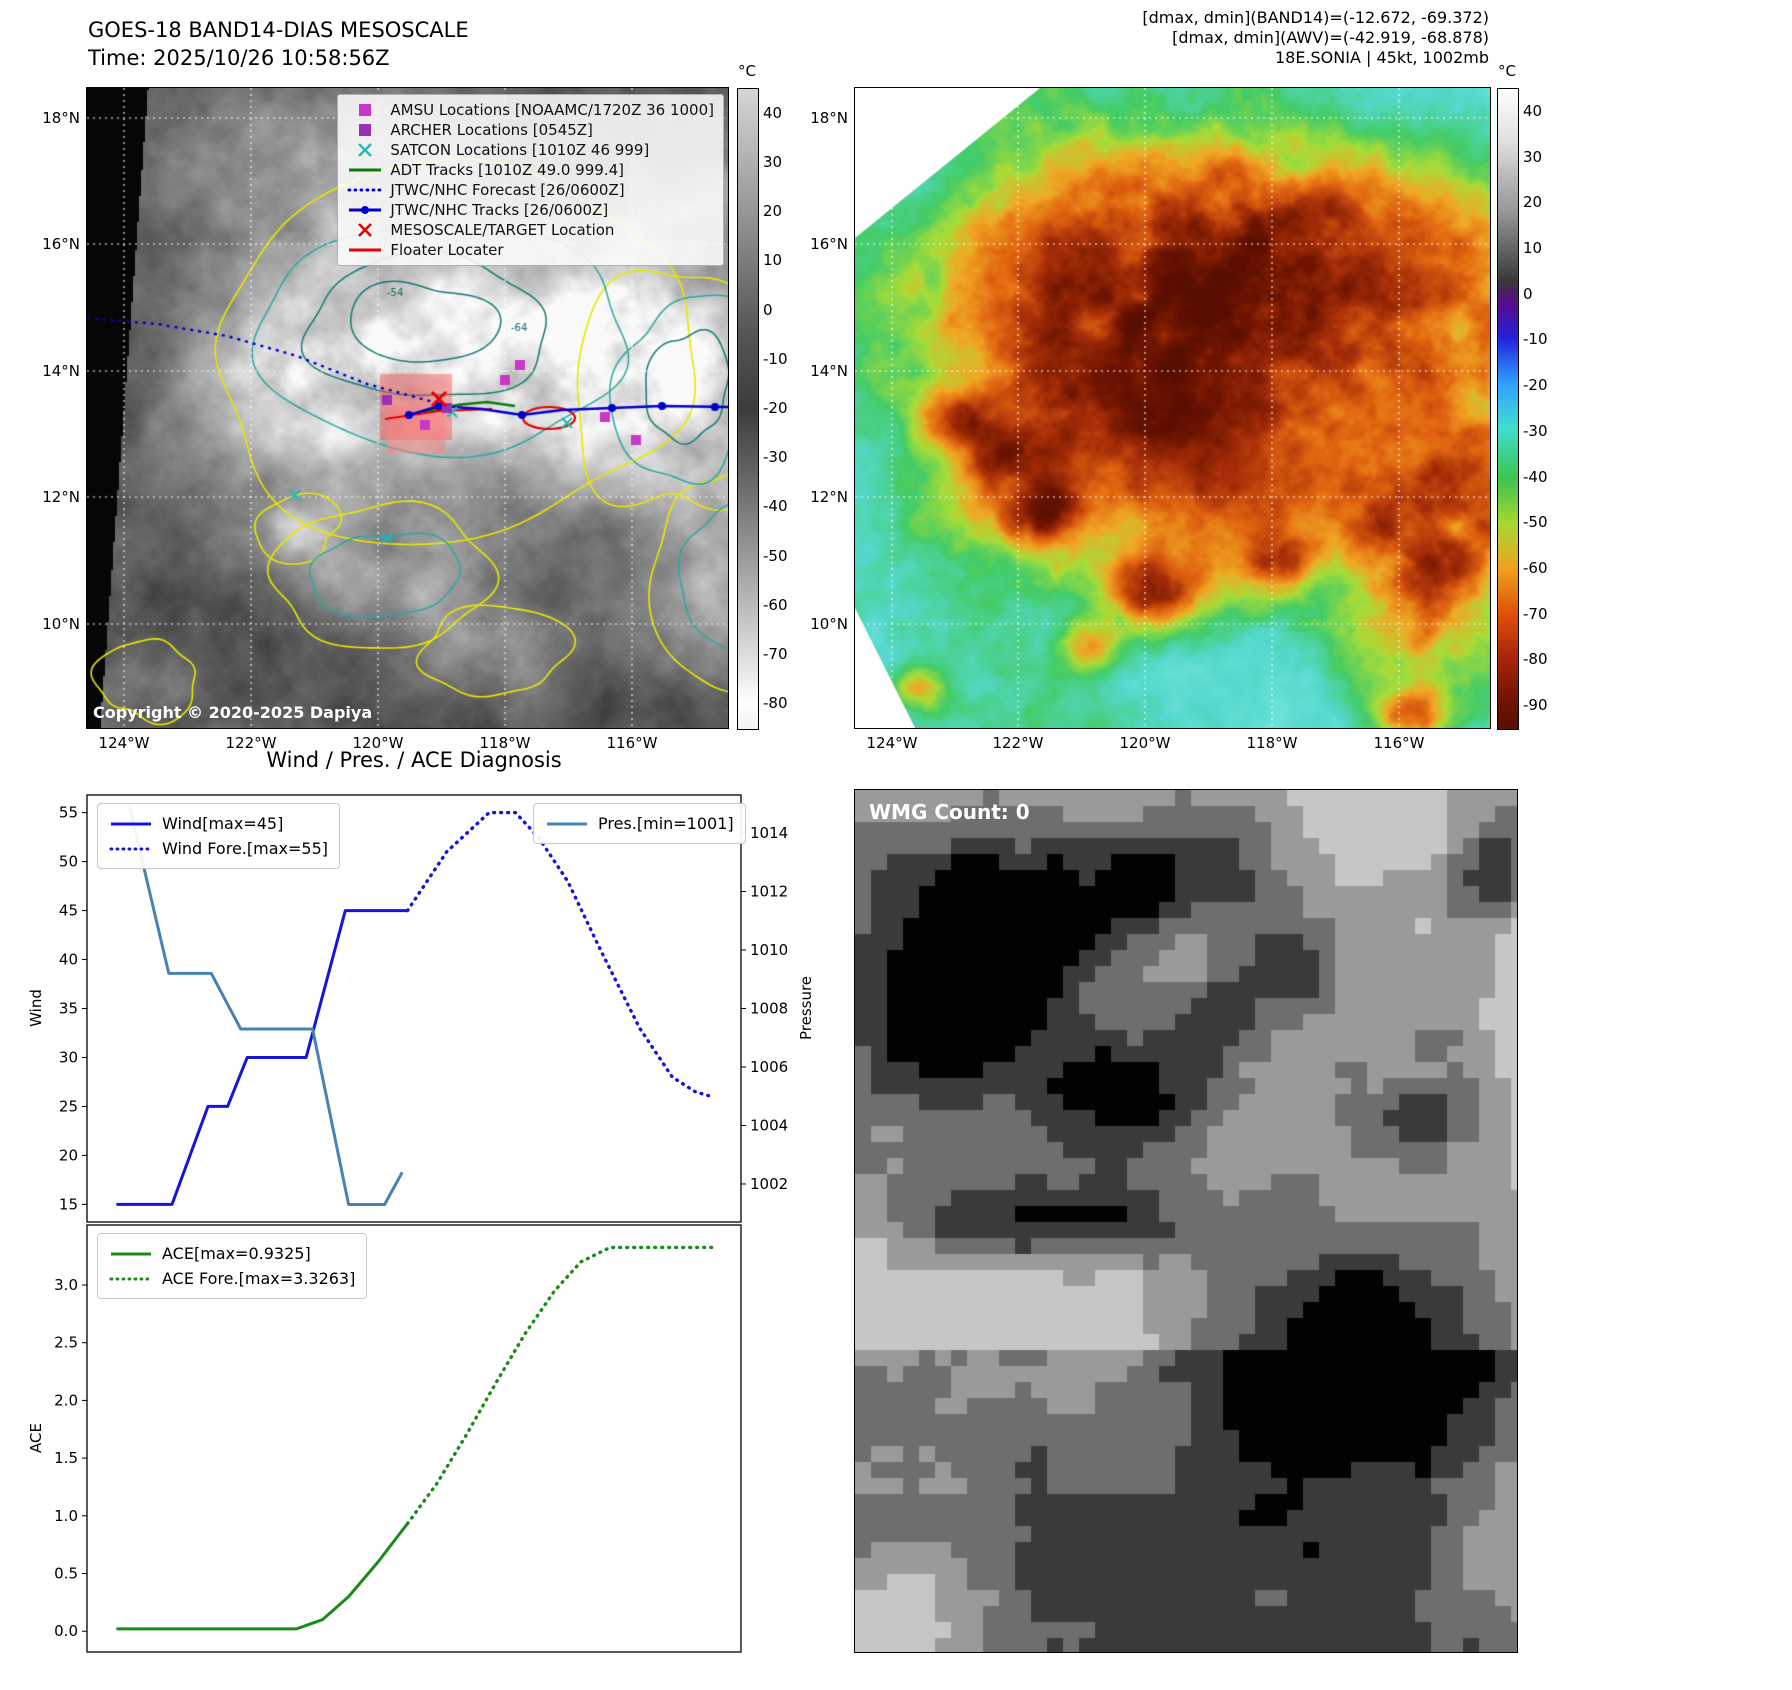 The image size is (1792, 1690). Describe the element at coordinates (1535, 385) in the screenshot. I see `colorbar-tick-label: -20` at that location.